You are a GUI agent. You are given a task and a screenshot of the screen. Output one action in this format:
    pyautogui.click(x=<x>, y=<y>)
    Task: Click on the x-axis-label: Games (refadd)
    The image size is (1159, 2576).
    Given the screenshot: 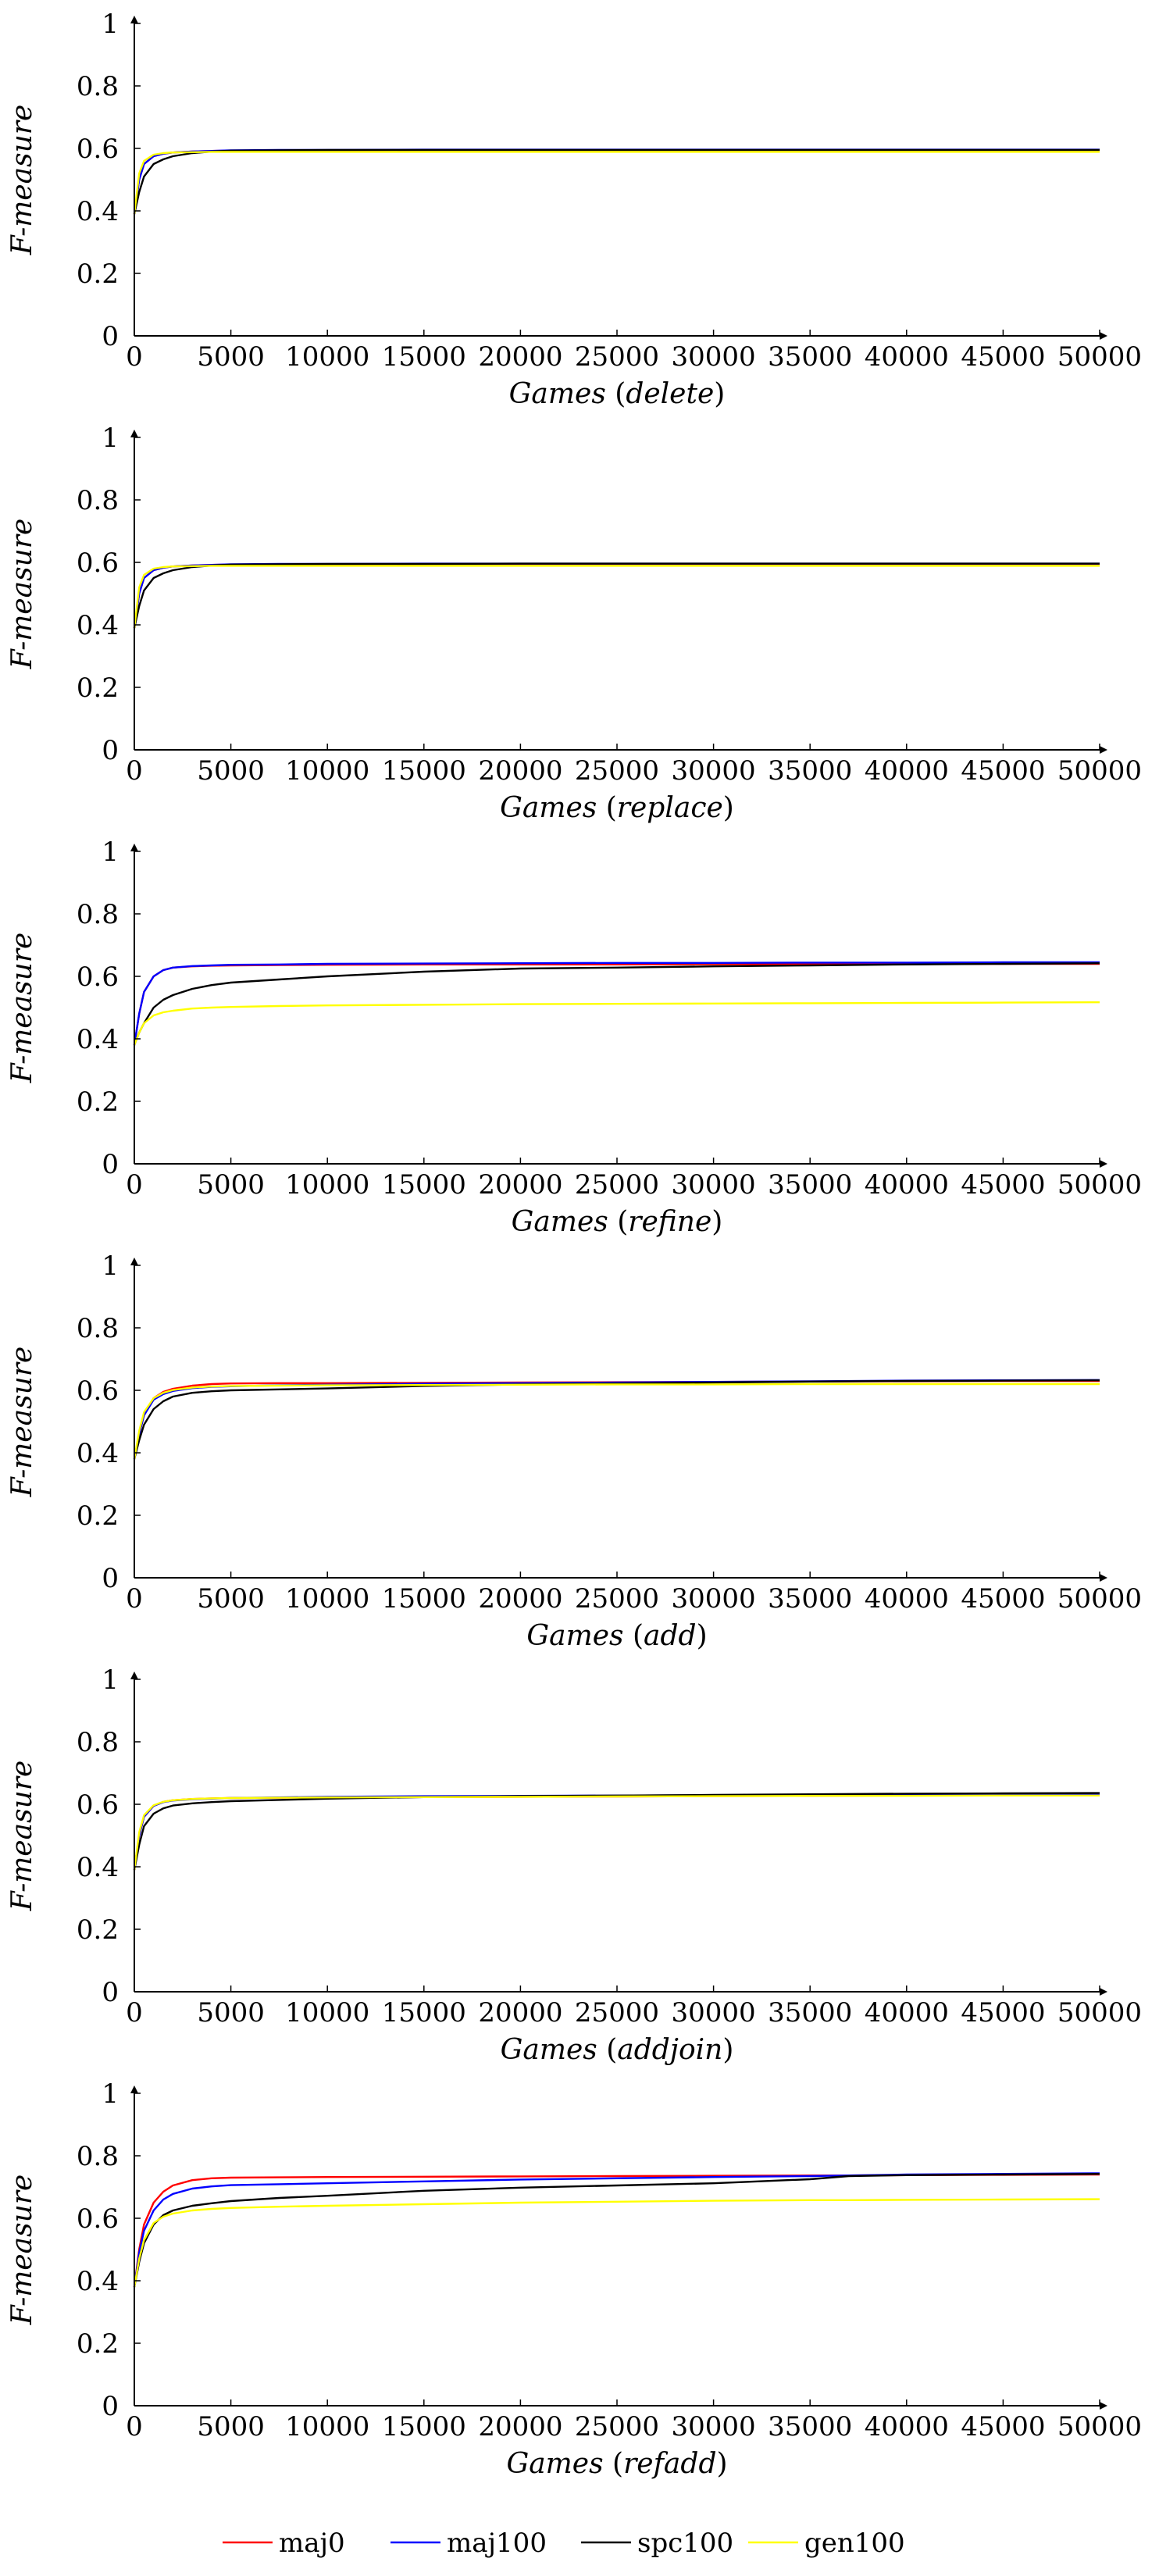 What is the action you would take?
    pyautogui.click(x=617, y=2464)
    